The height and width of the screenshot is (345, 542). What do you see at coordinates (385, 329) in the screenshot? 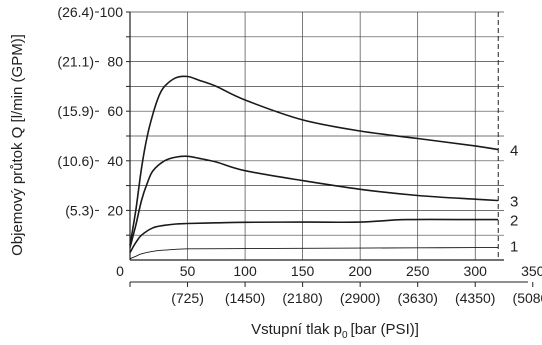
I see `x-axis-title-unit: [bar (PSI)]` at bounding box center [385, 329].